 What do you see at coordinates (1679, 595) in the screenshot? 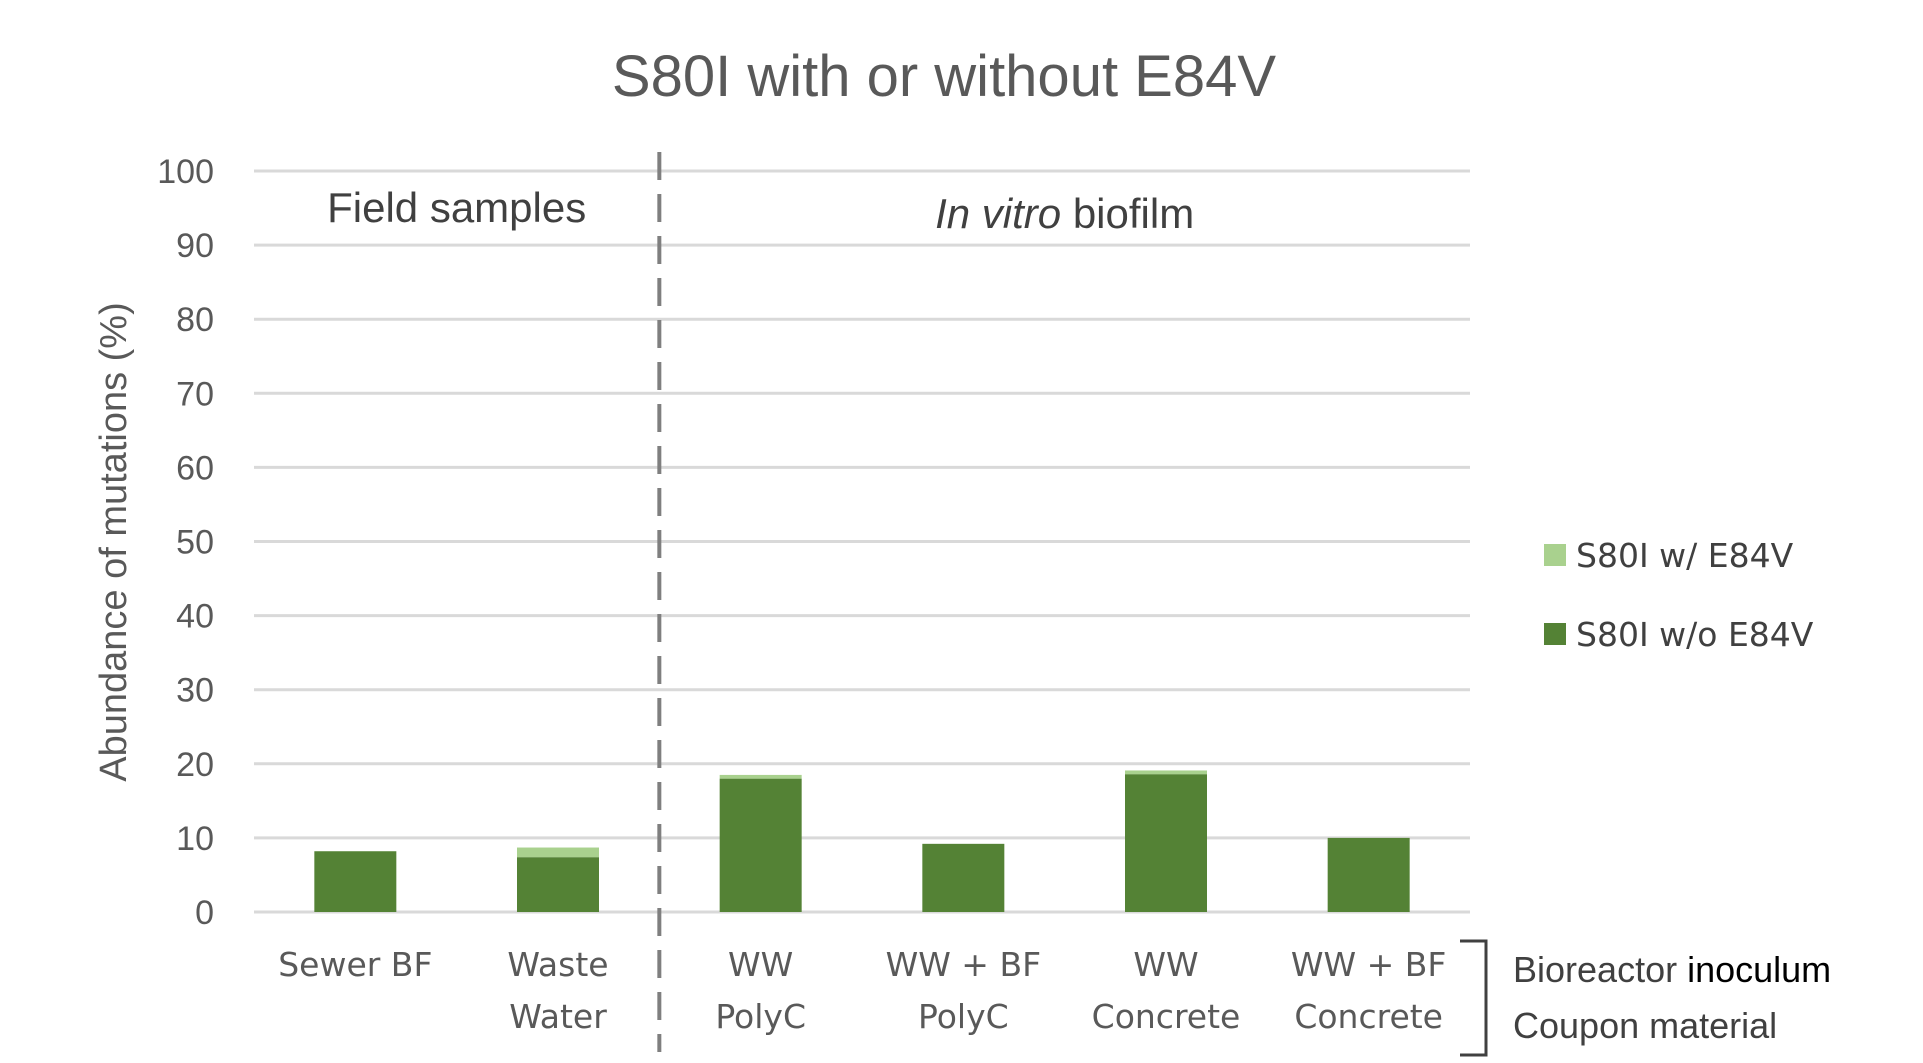
I see `legend: S80I w/ E84V S80I w/o E84V` at bounding box center [1679, 595].